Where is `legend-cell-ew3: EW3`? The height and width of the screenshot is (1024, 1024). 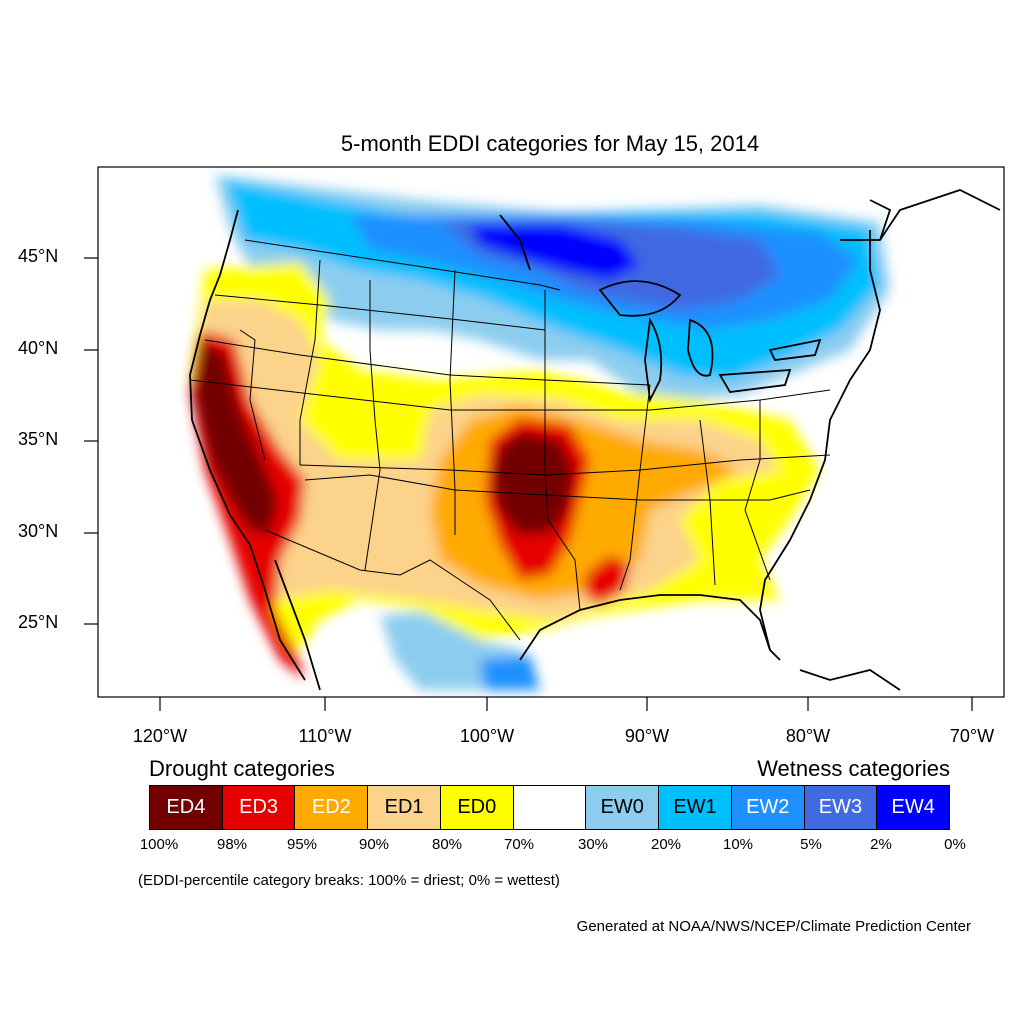 legend-cell-ew3: EW3 is located at coordinates (841, 807).